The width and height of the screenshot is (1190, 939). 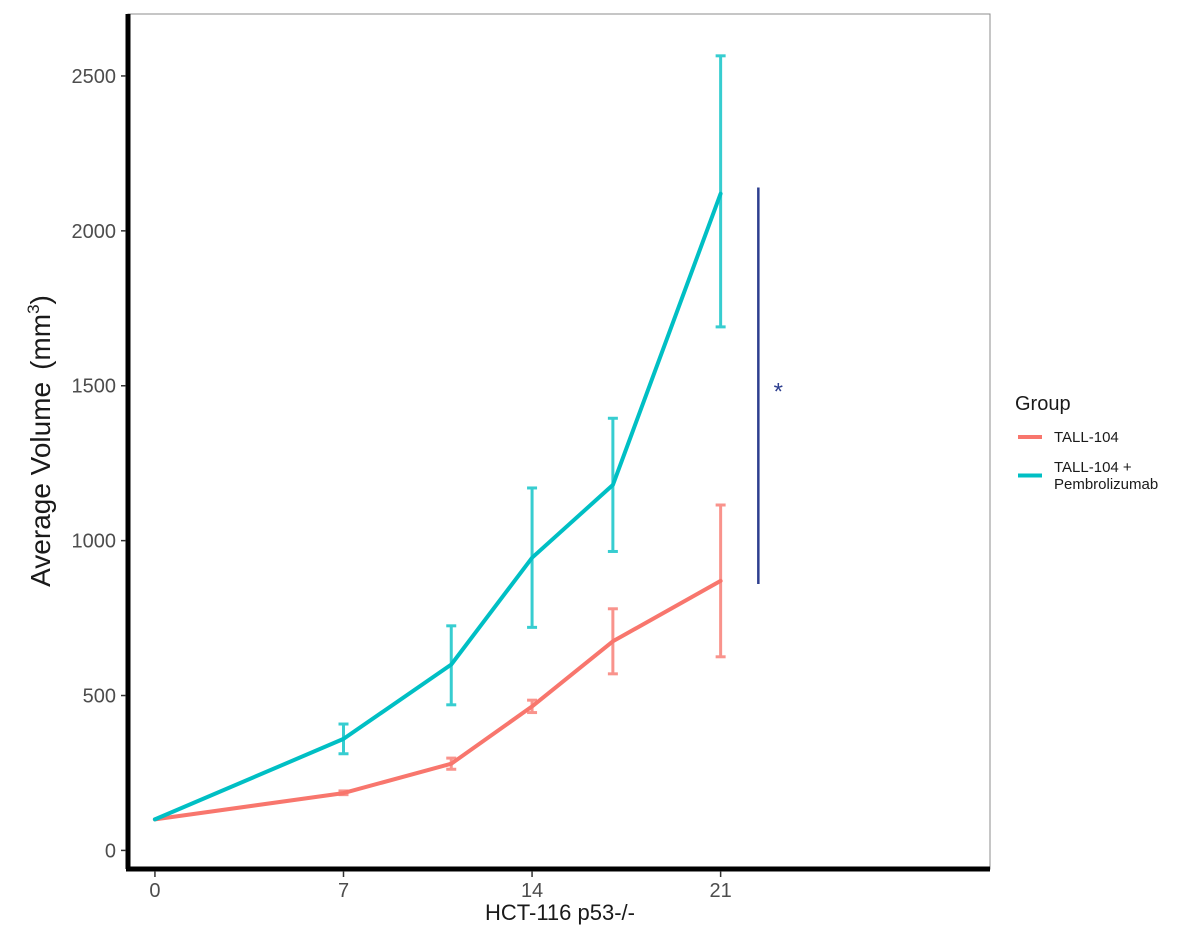 I want to click on x-tick-label: 0, so click(x=154, y=891).